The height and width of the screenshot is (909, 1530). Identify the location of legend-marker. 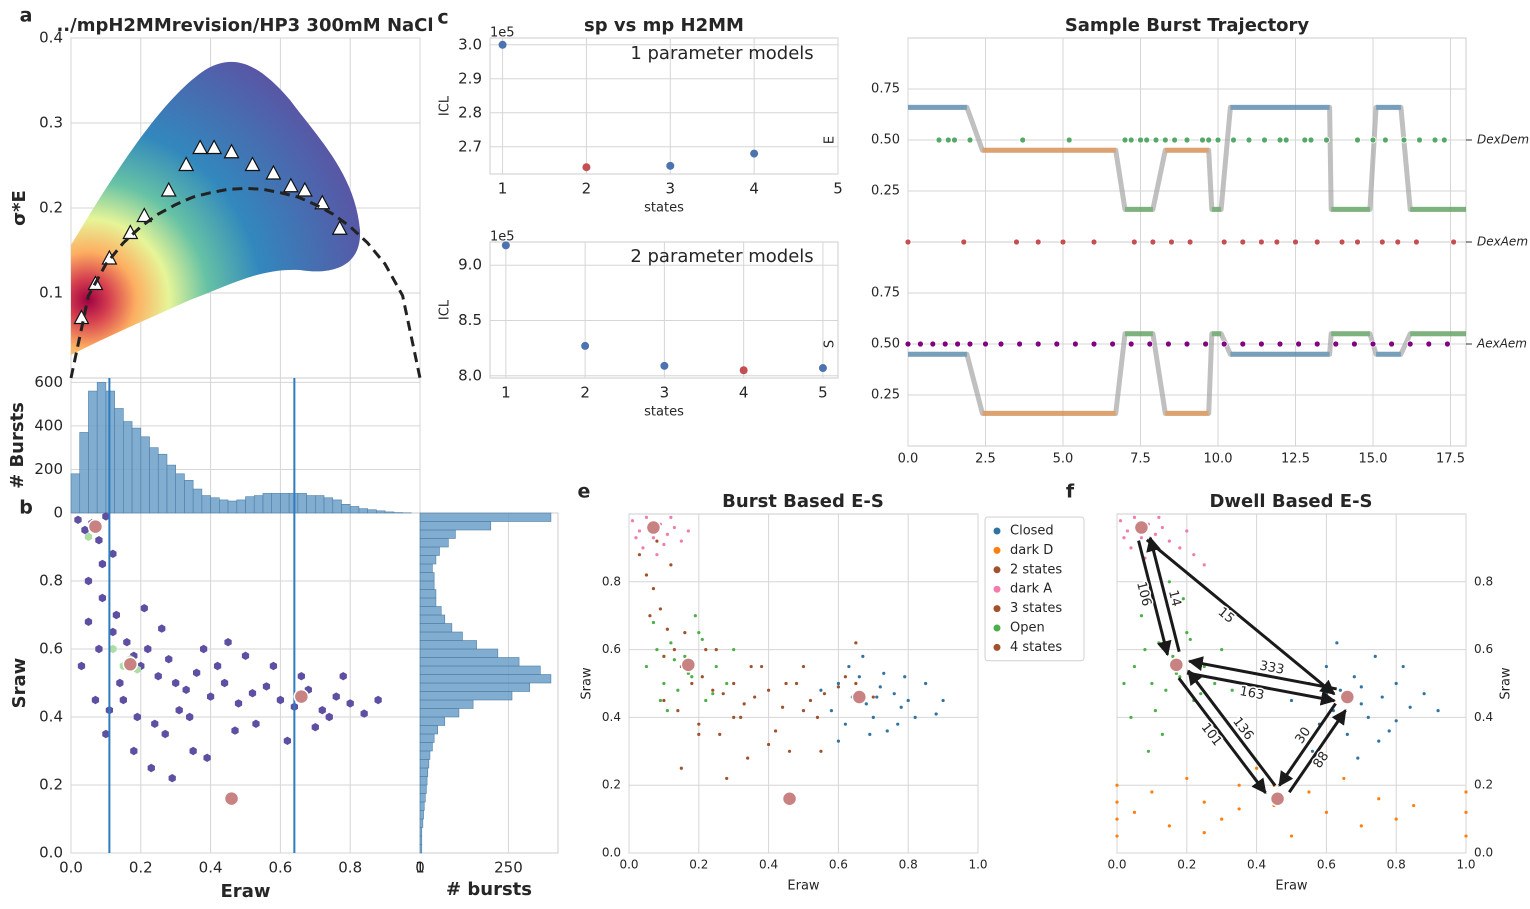
(997, 628).